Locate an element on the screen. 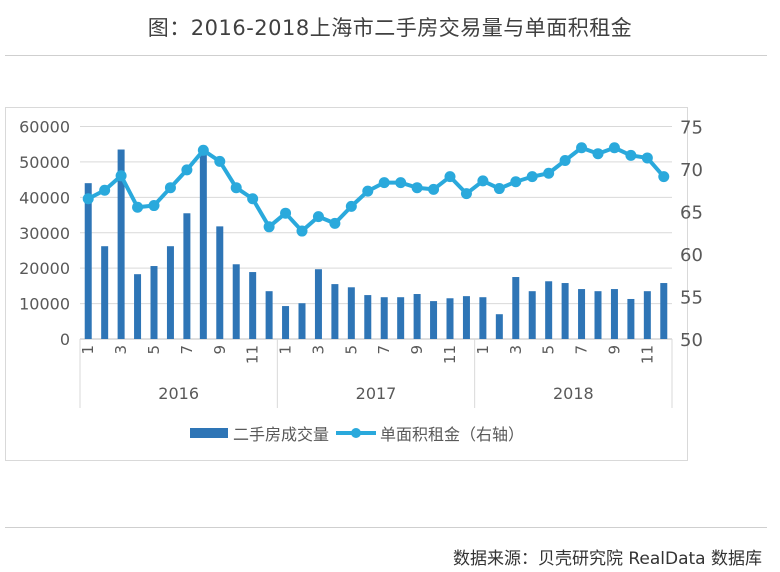  left-axis-tick-label: 30000 is located at coordinates (44, 233).